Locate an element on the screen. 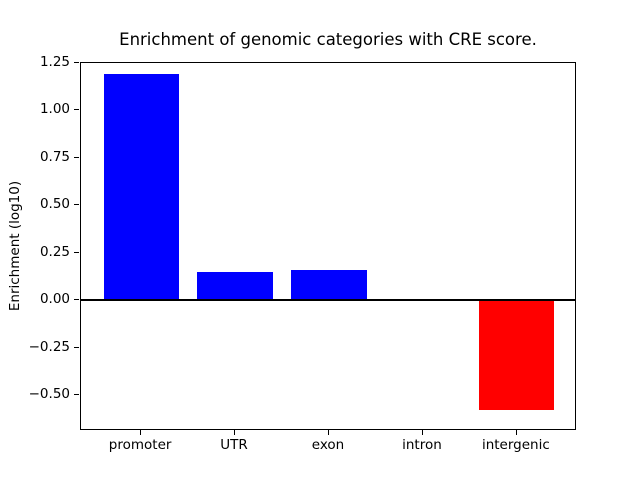 This screenshot has width=640, height=480. x-tick-label-exon: exon is located at coordinates (328, 445).